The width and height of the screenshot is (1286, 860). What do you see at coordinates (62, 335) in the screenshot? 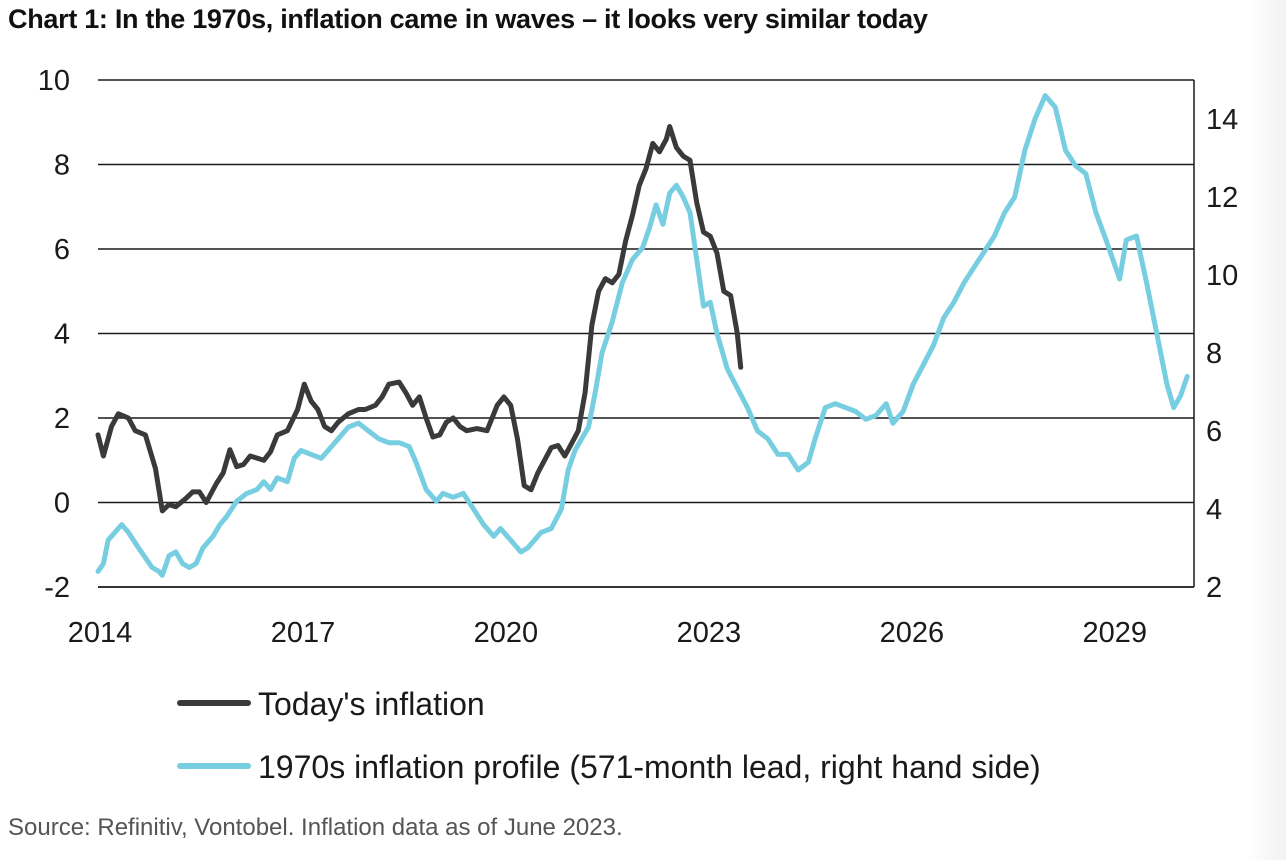
I see `y-left-tick-label: 4` at bounding box center [62, 335].